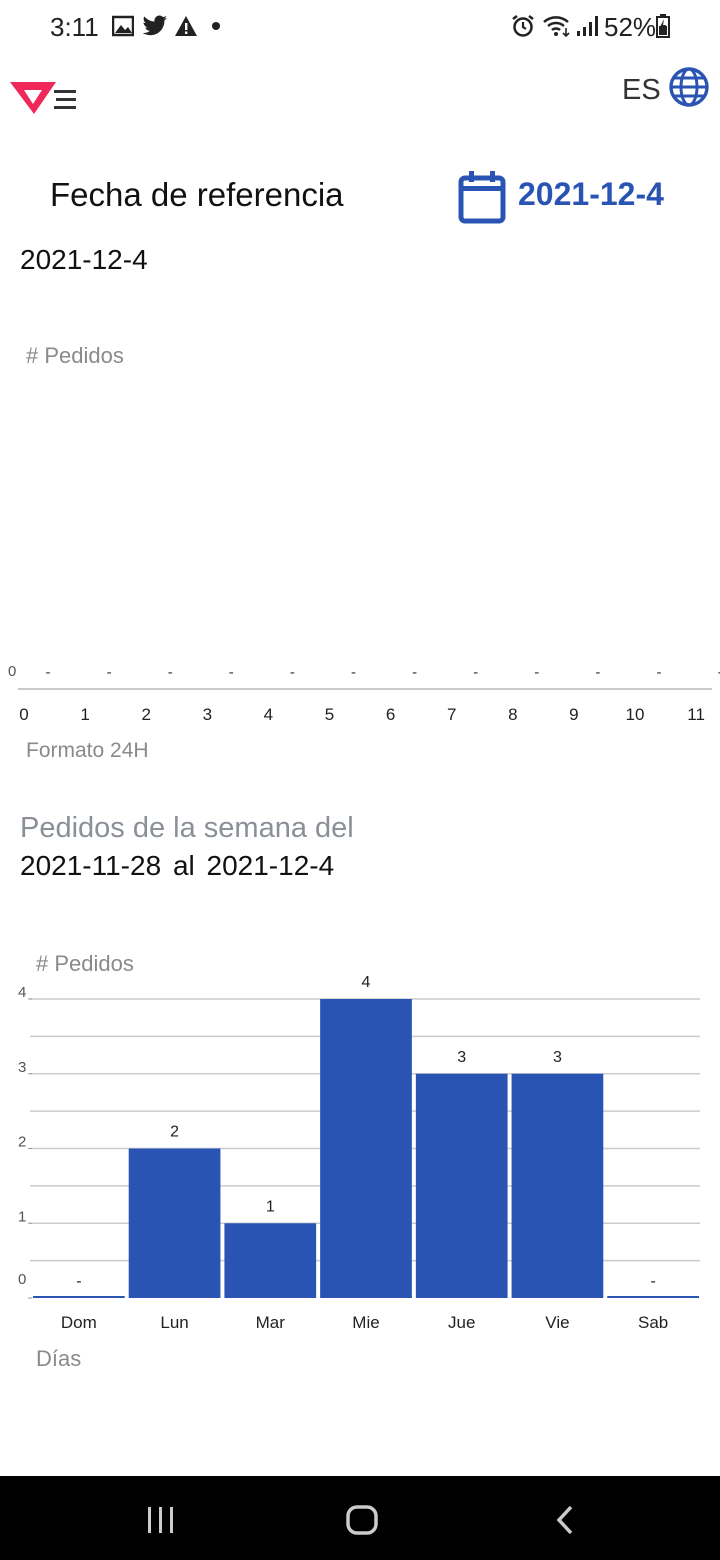 The width and height of the screenshot is (720, 1560). I want to click on globe-icon, so click(689, 87).